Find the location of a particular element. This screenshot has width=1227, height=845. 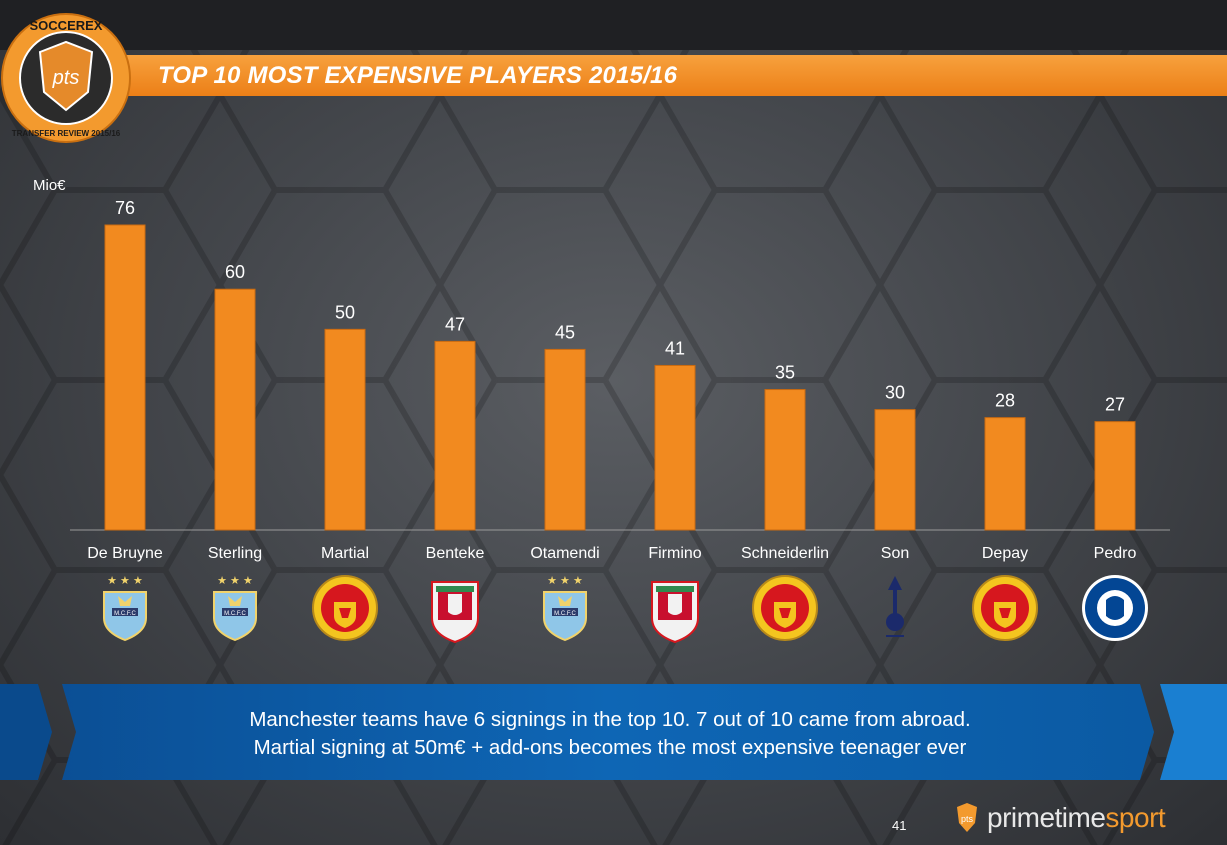

data-label: 60 is located at coordinates (235, 272).